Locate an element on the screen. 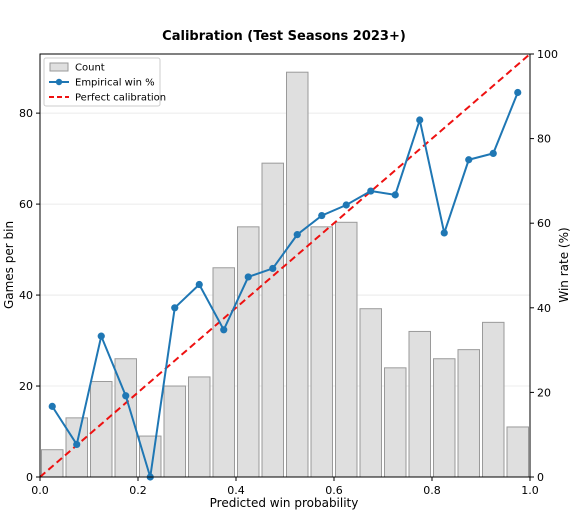 The width and height of the screenshot is (578, 515). y-right-tick-label-0: 0 is located at coordinates (540, 477).